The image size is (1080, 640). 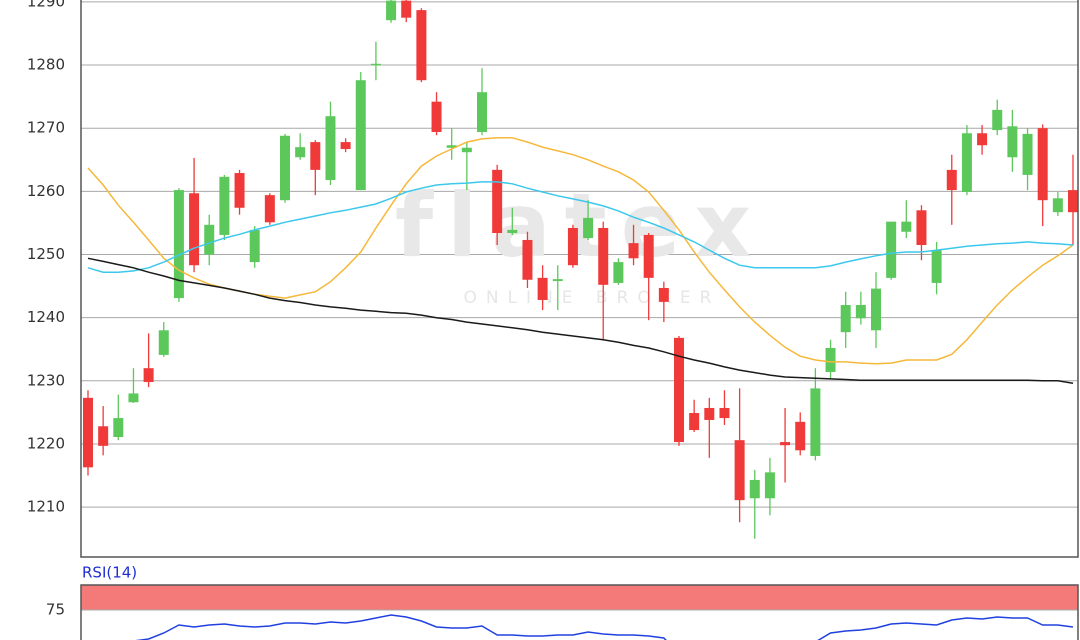 I want to click on y-tick-label: 1290, so click(x=46, y=5).